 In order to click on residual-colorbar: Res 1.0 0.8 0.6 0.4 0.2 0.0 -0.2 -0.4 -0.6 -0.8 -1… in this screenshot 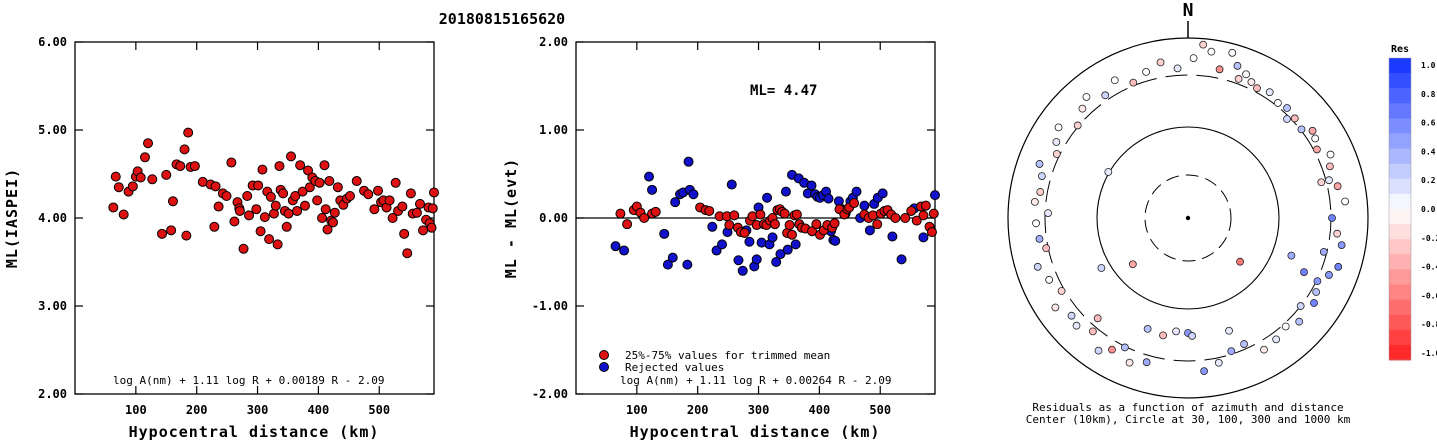, I will do `click(1412, 202)`.